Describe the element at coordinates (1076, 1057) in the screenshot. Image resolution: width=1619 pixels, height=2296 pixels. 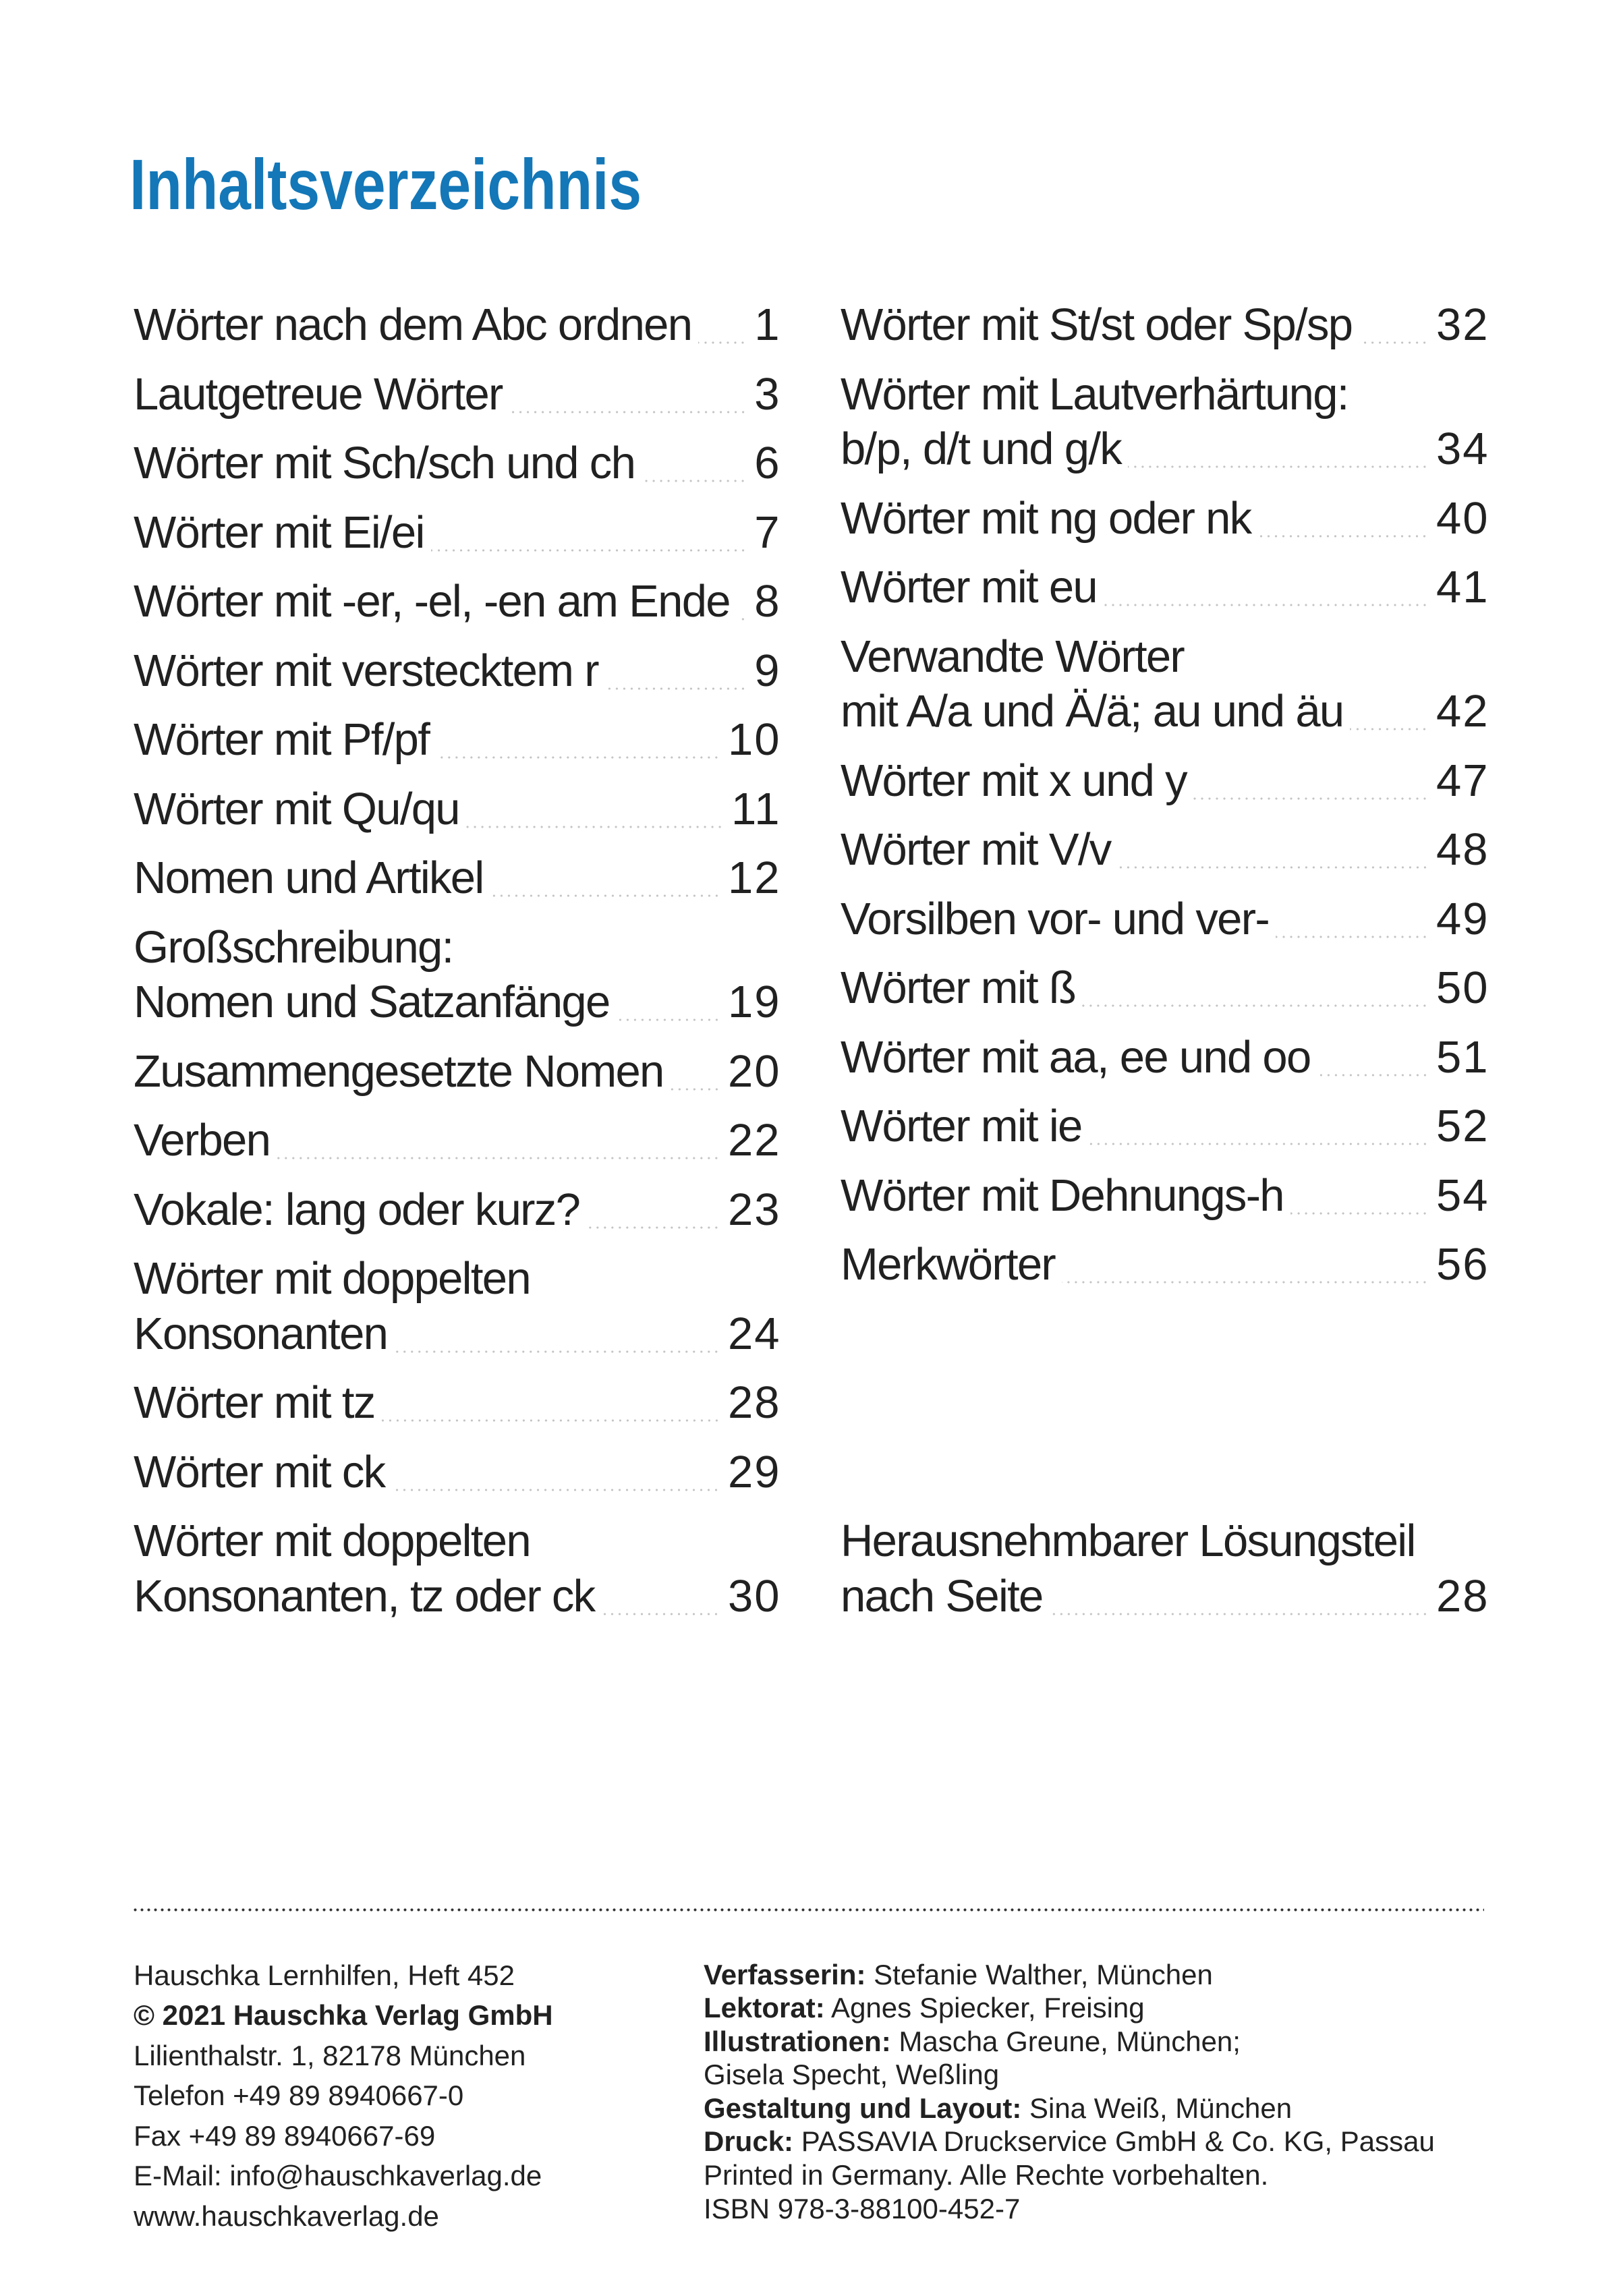
I see `toc-item-title: Wörter mit aa, ee und oo` at that location.